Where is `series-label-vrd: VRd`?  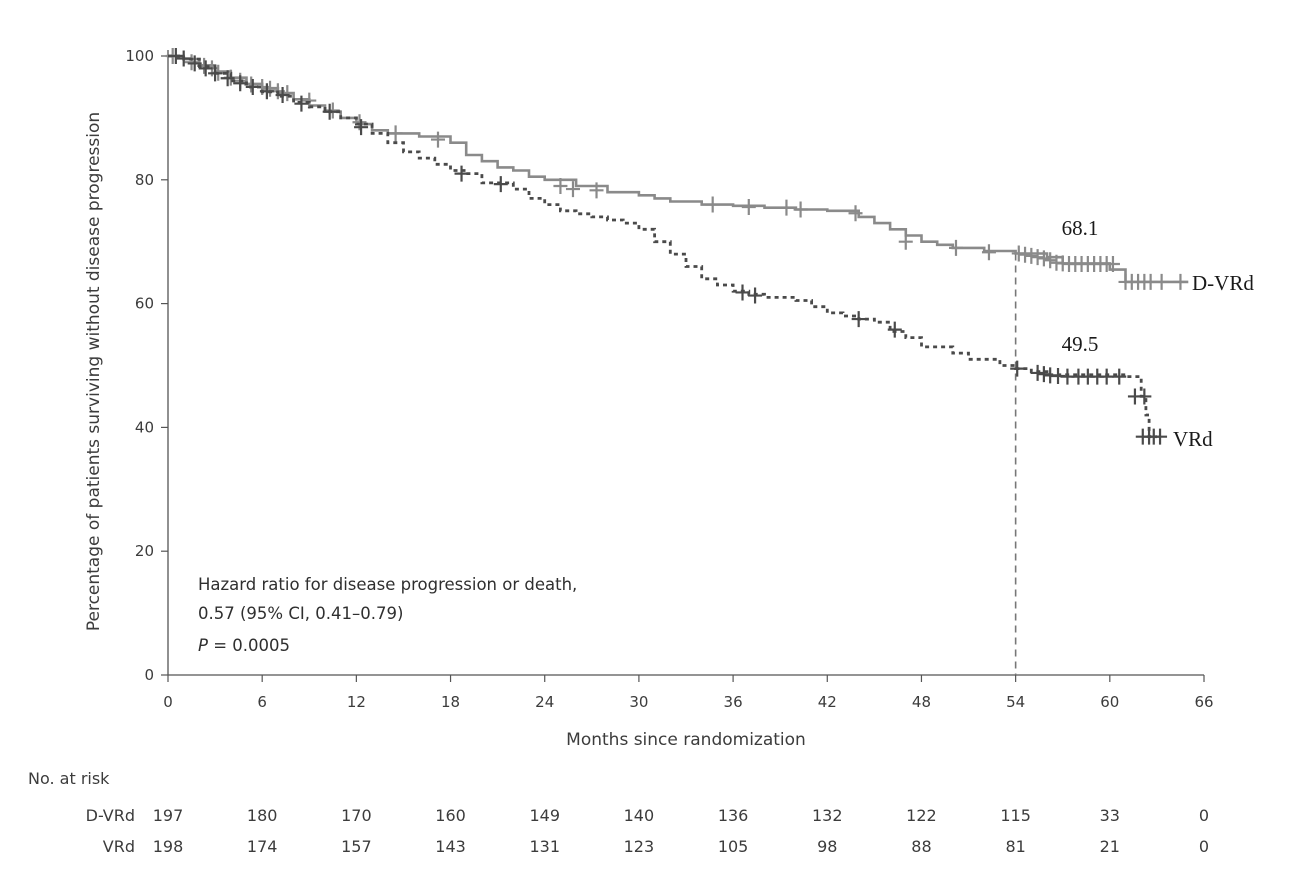
series-label-vrd: VRd is located at coordinates (1193, 439).